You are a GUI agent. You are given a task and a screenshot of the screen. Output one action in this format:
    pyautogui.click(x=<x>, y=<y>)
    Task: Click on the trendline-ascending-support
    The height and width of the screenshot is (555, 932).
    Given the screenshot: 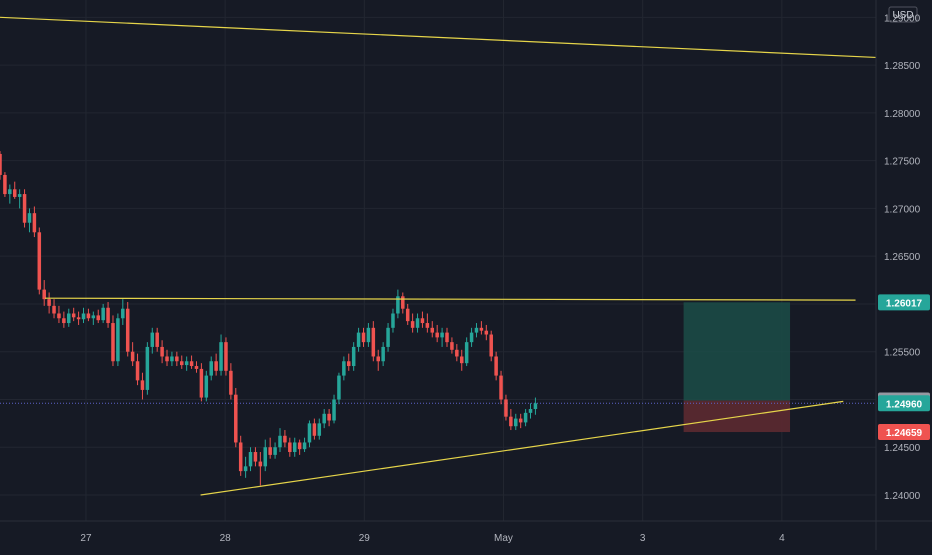 What is the action you would take?
    pyautogui.click(x=522, y=448)
    